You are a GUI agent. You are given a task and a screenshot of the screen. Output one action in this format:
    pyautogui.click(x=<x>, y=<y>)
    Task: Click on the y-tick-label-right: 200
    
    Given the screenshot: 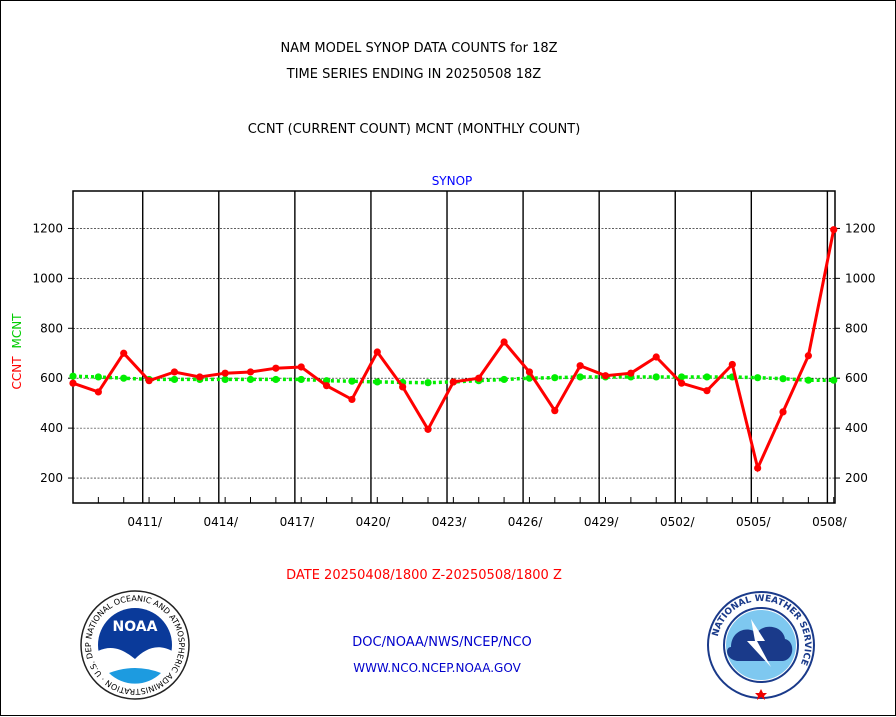 What is the action you would take?
    pyautogui.click(x=856, y=478)
    